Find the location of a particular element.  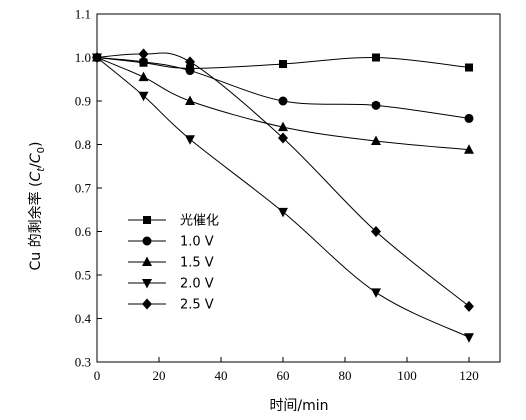

y-tick-label: 0.3 is located at coordinates (83, 362).